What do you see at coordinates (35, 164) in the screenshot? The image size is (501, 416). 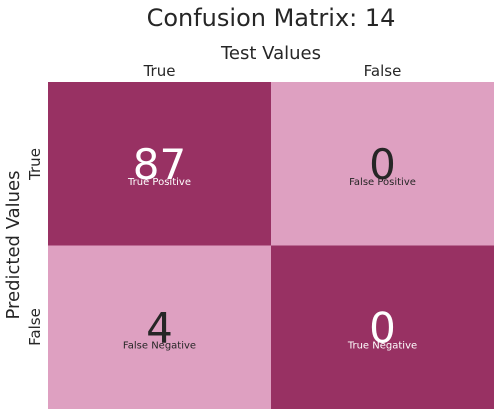 I see `y-tick-true: True` at bounding box center [35, 164].